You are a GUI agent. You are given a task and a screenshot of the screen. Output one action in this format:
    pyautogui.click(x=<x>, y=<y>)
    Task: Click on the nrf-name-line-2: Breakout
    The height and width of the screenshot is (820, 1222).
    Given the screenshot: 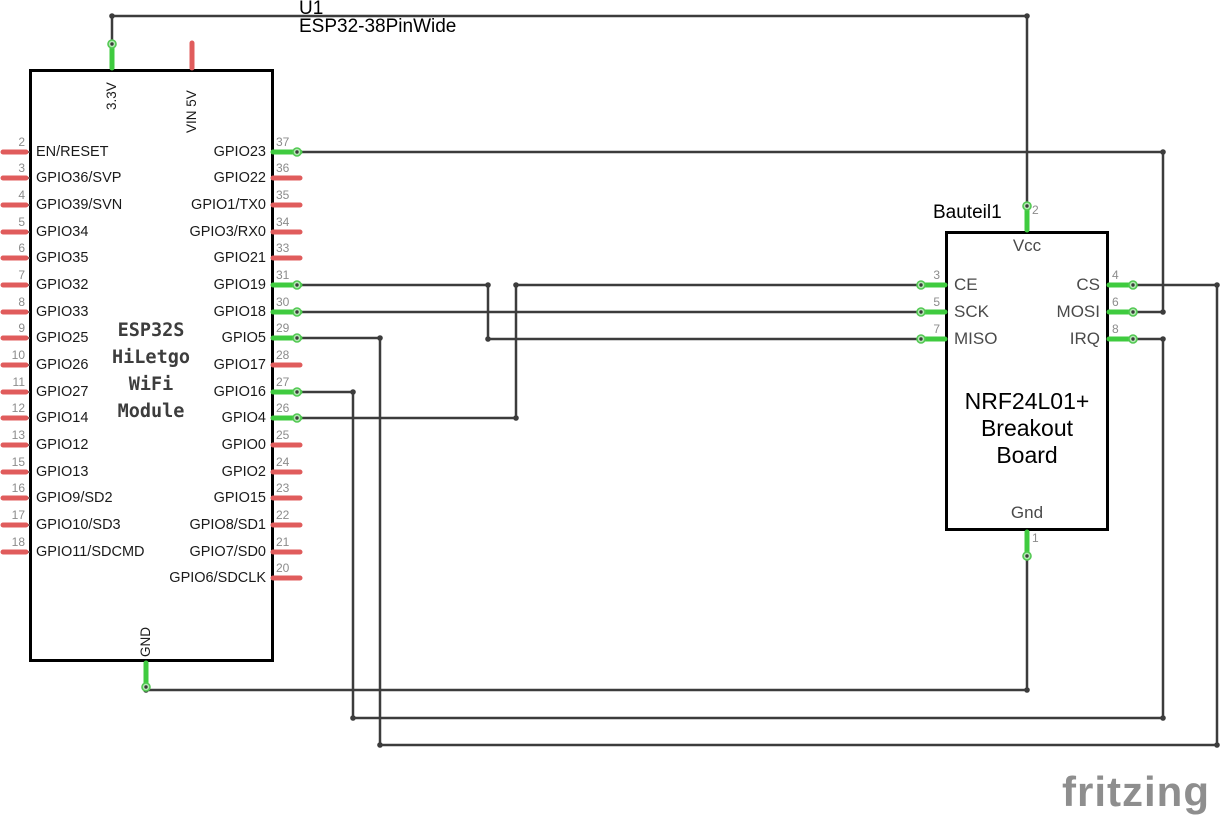 What is the action you would take?
    pyautogui.click(x=1027, y=428)
    